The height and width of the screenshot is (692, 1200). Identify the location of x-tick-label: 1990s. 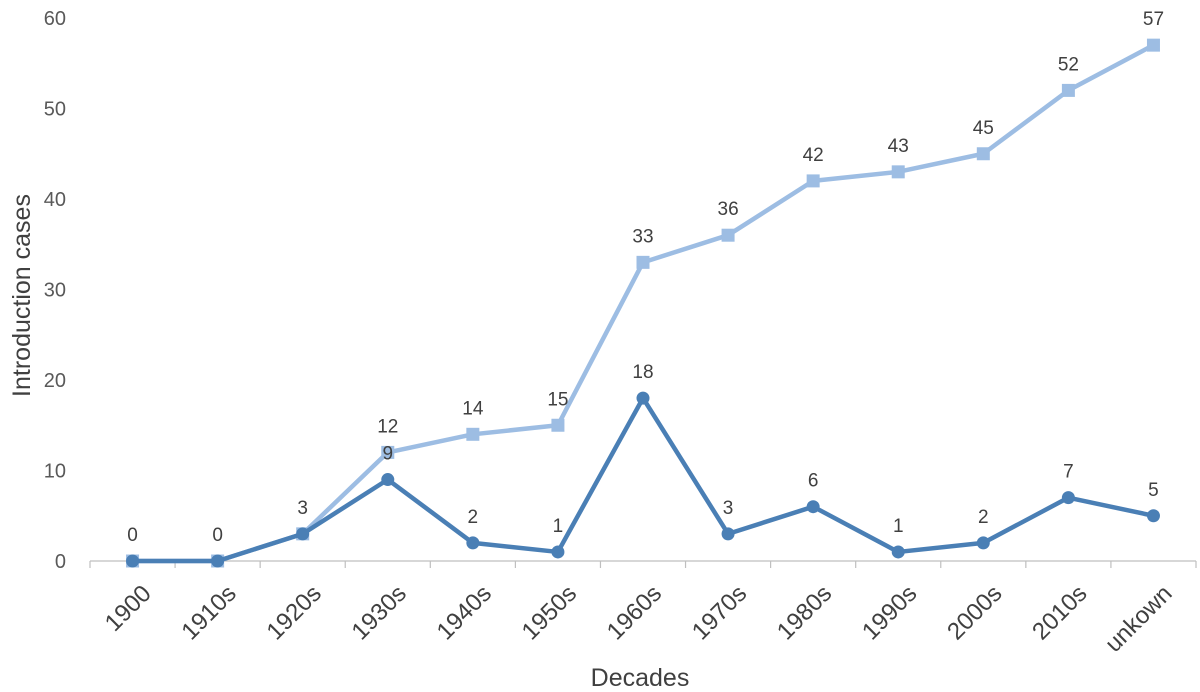
(889, 612).